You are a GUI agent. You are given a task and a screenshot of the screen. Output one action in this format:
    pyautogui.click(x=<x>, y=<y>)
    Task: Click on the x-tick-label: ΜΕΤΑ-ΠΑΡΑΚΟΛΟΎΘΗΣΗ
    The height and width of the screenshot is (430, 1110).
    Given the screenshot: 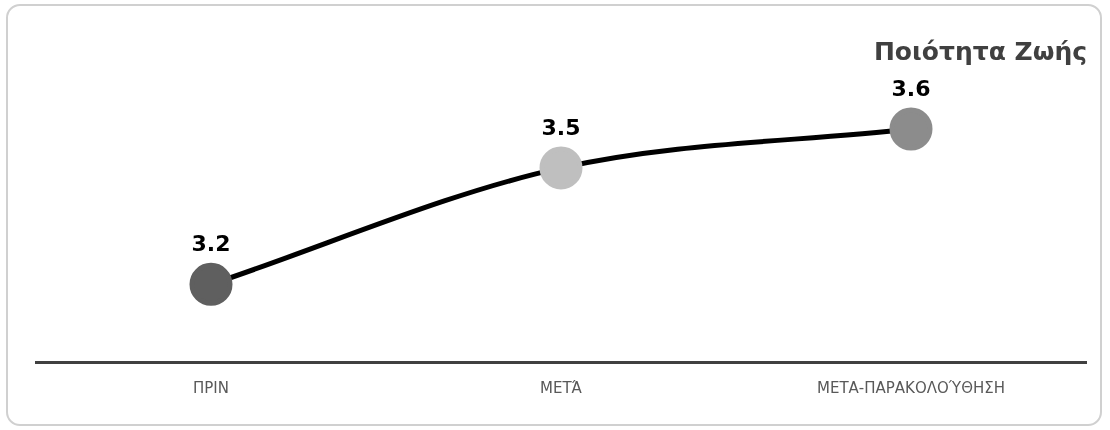 What is the action you would take?
    pyautogui.click(x=911, y=387)
    